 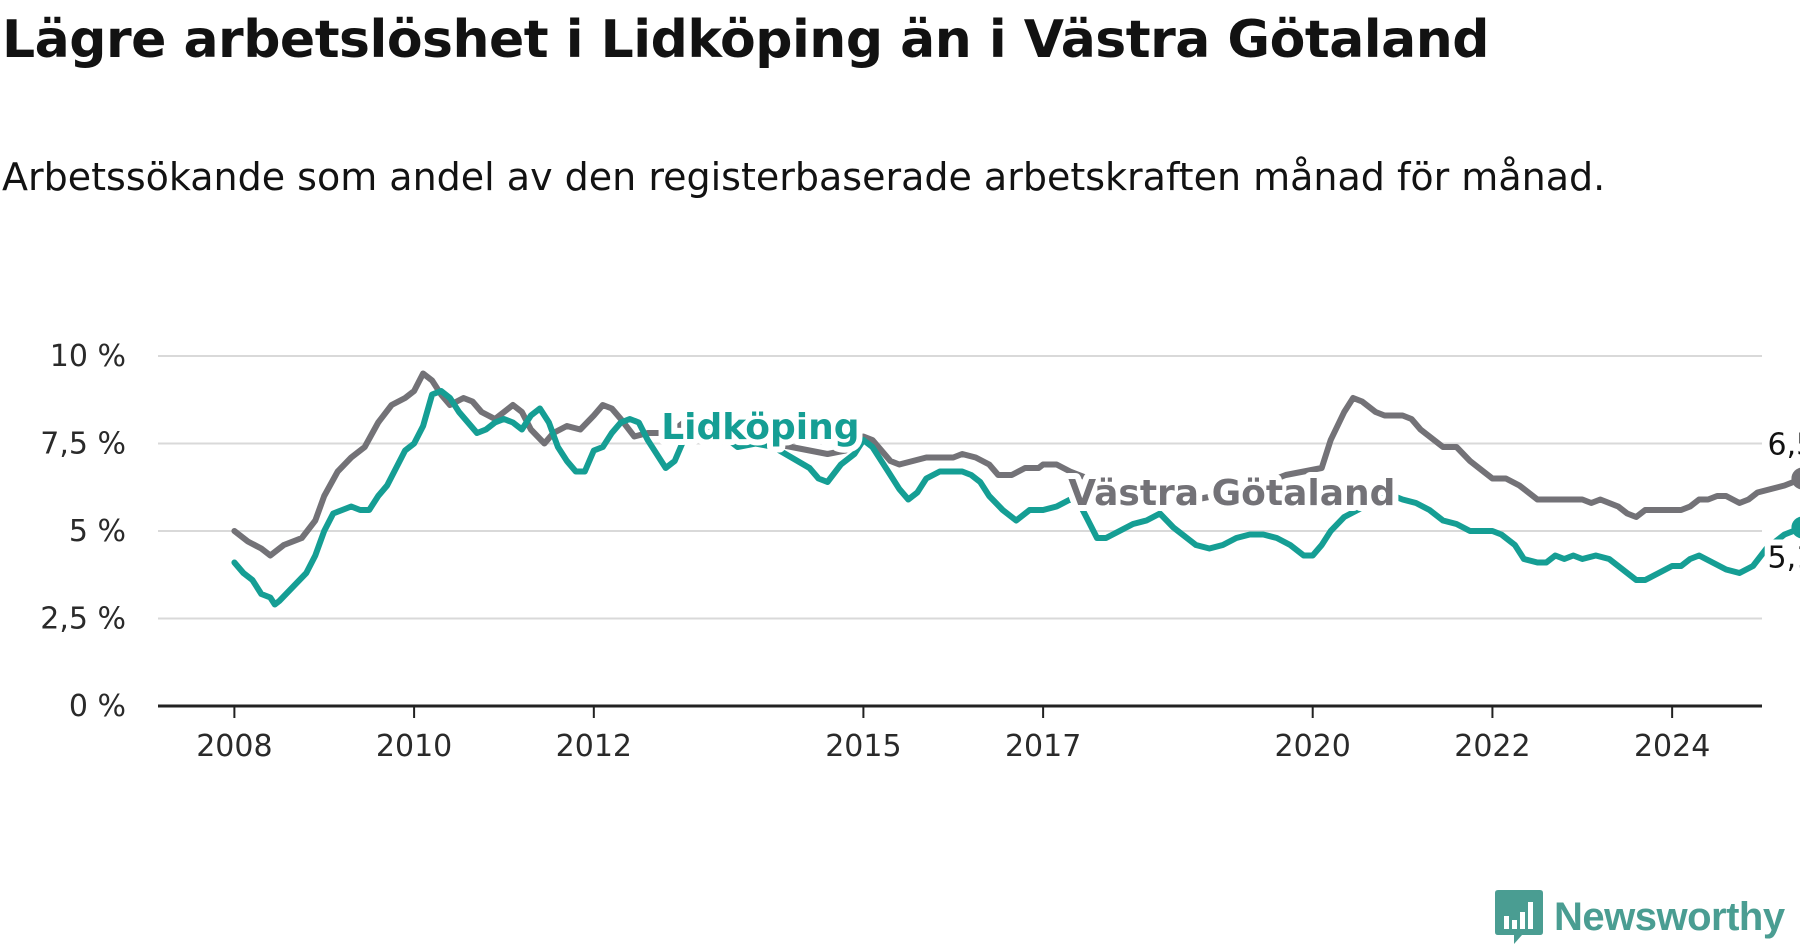 I want to click on end-label-lidkoping: 5,1 %, so click(x=1784, y=558).